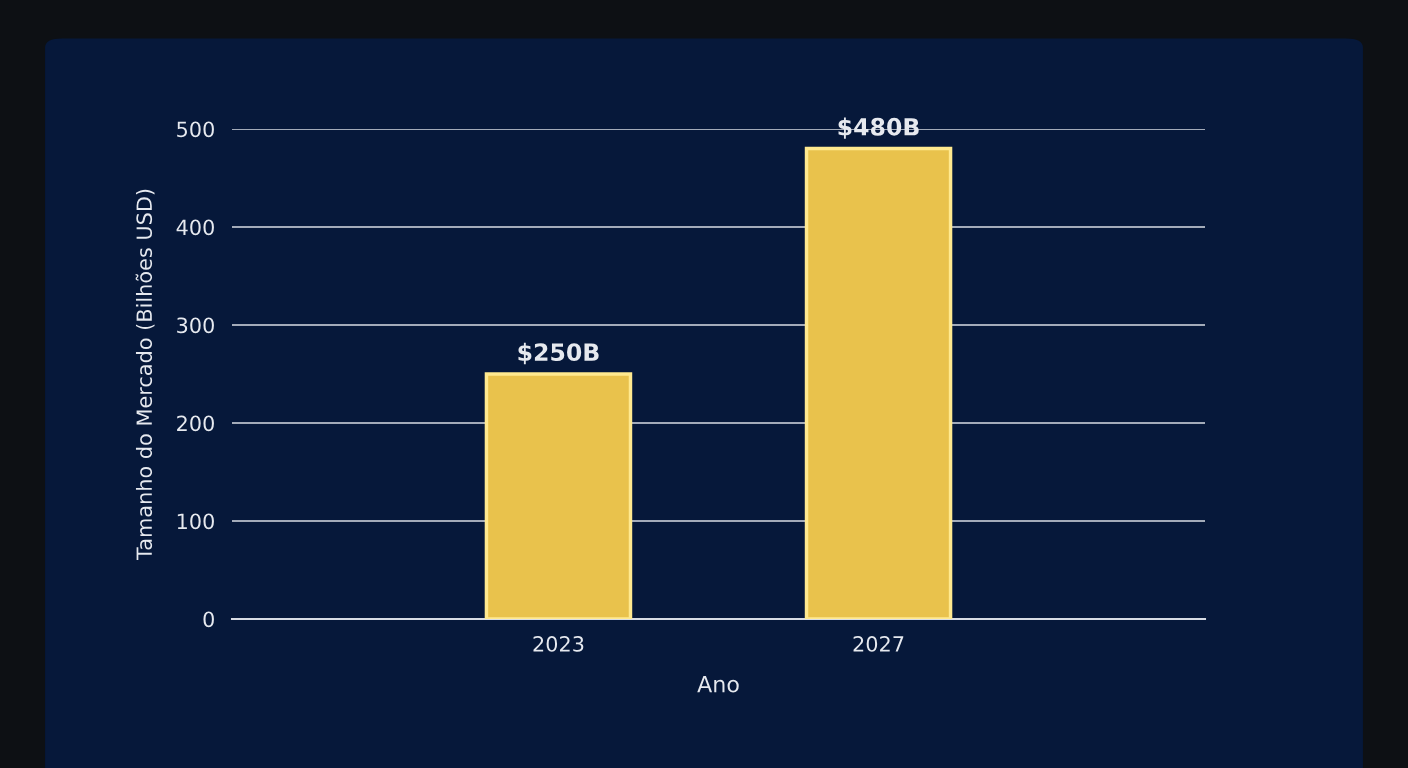 The width and height of the screenshot is (1408, 768). I want to click on data-label: $250B, so click(558, 353).